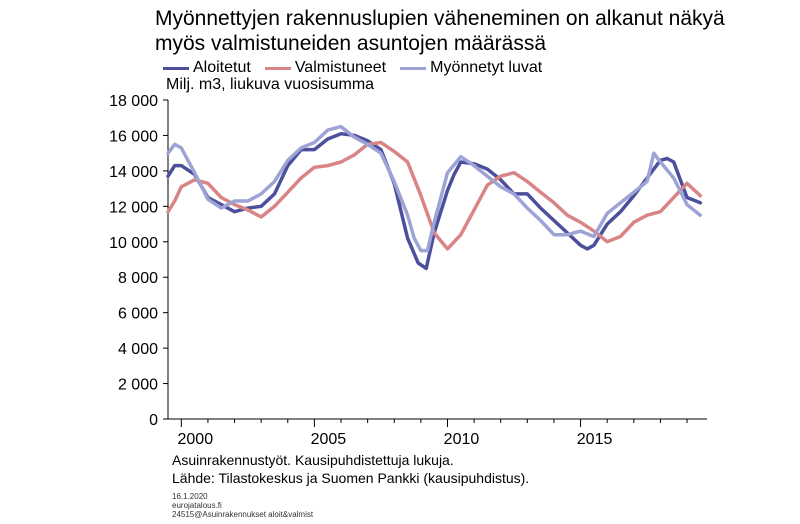  What do you see at coordinates (138, 385) in the screenshot?
I see `y-tick-label: 2 000` at bounding box center [138, 385].